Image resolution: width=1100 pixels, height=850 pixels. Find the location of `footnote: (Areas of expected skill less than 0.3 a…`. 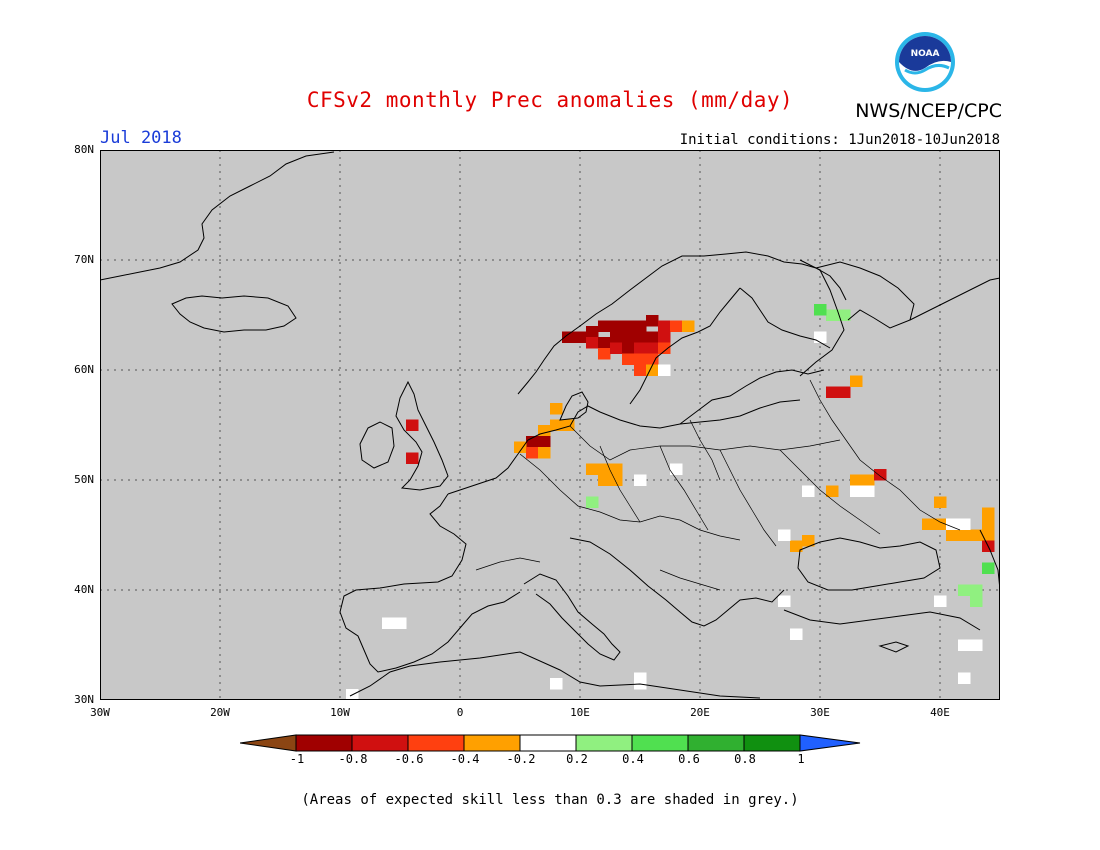

footnote: (Areas of expected skill less than 0.3 a… is located at coordinates (550, 800).